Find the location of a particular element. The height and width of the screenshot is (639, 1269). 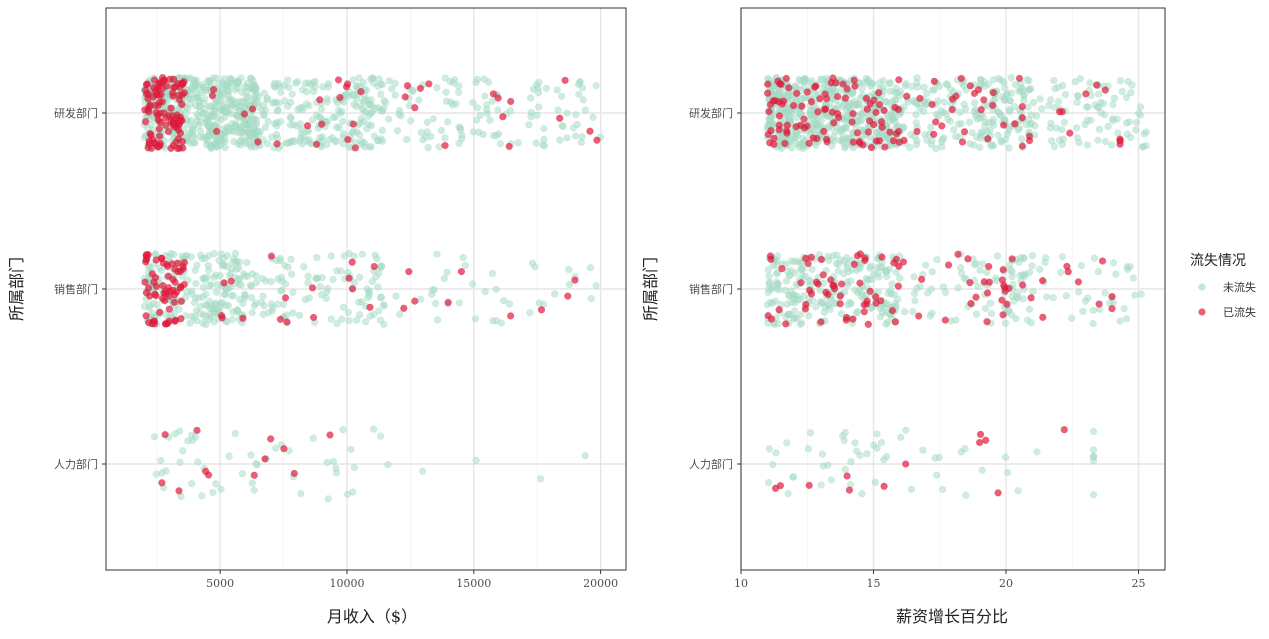

y-tick-label: 研发部门 is located at coordinates (76, 113).